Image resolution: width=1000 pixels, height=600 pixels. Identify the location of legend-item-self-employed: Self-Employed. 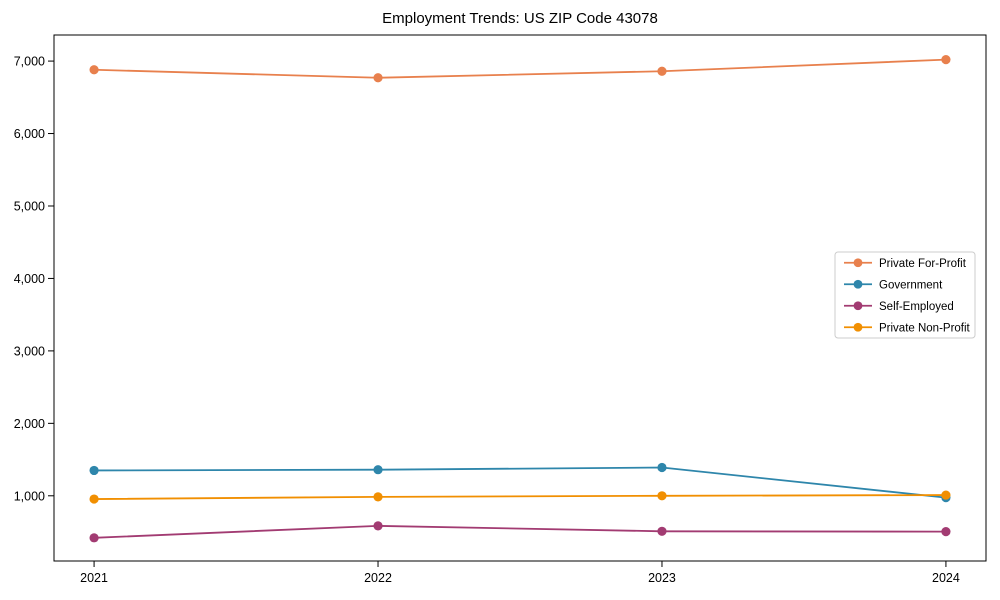
(899, 307).